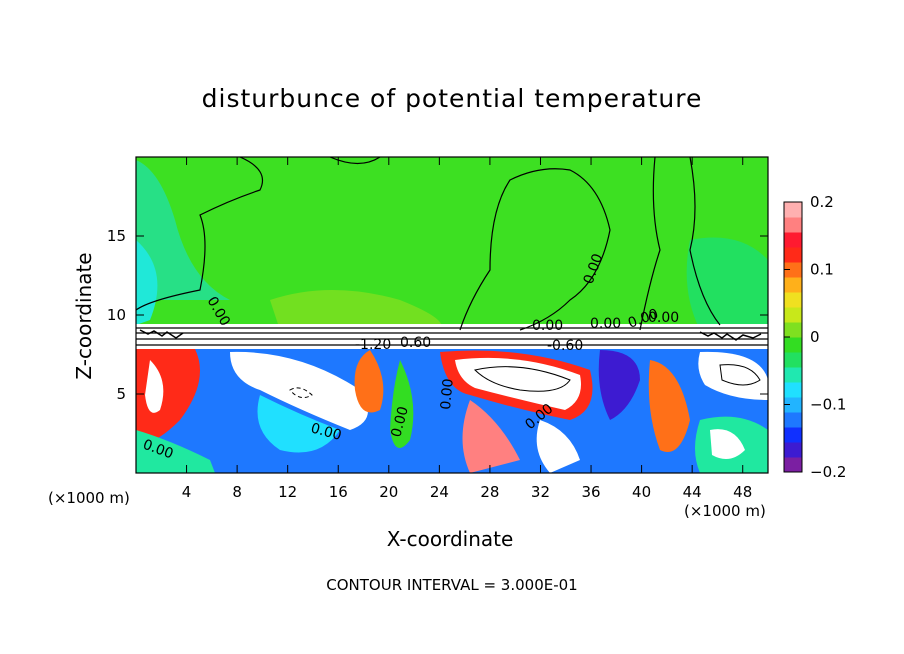  I want to click on upper-right-patch, so click(727, 283).